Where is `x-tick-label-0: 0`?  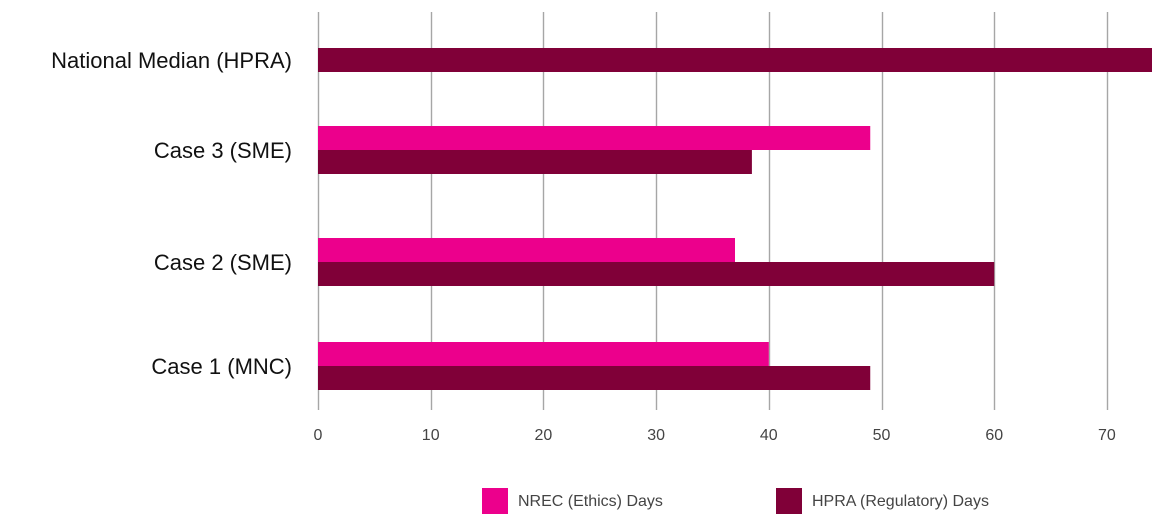
x-tick-label-0: 0 is located at coordinates (318, 435).